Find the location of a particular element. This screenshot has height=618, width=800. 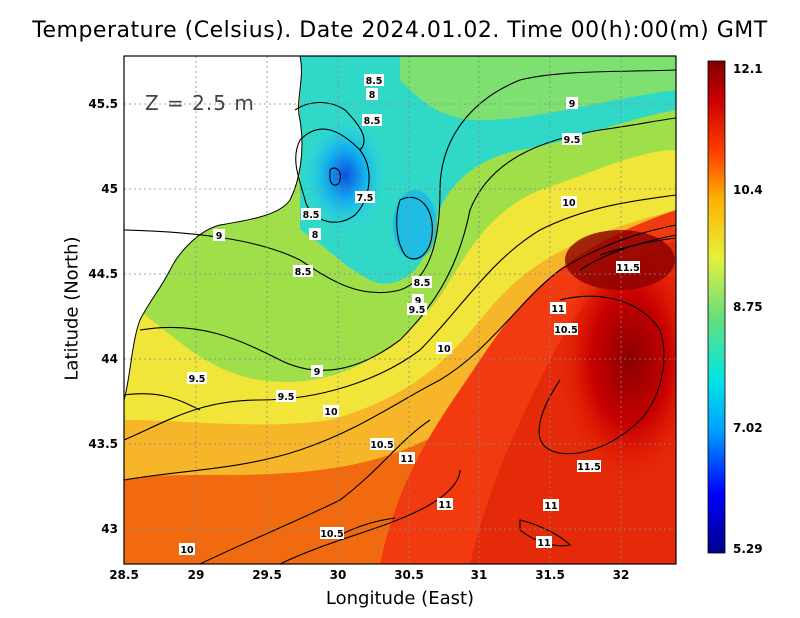

x-tick-label: 31 is located at coordinates (479, 575).